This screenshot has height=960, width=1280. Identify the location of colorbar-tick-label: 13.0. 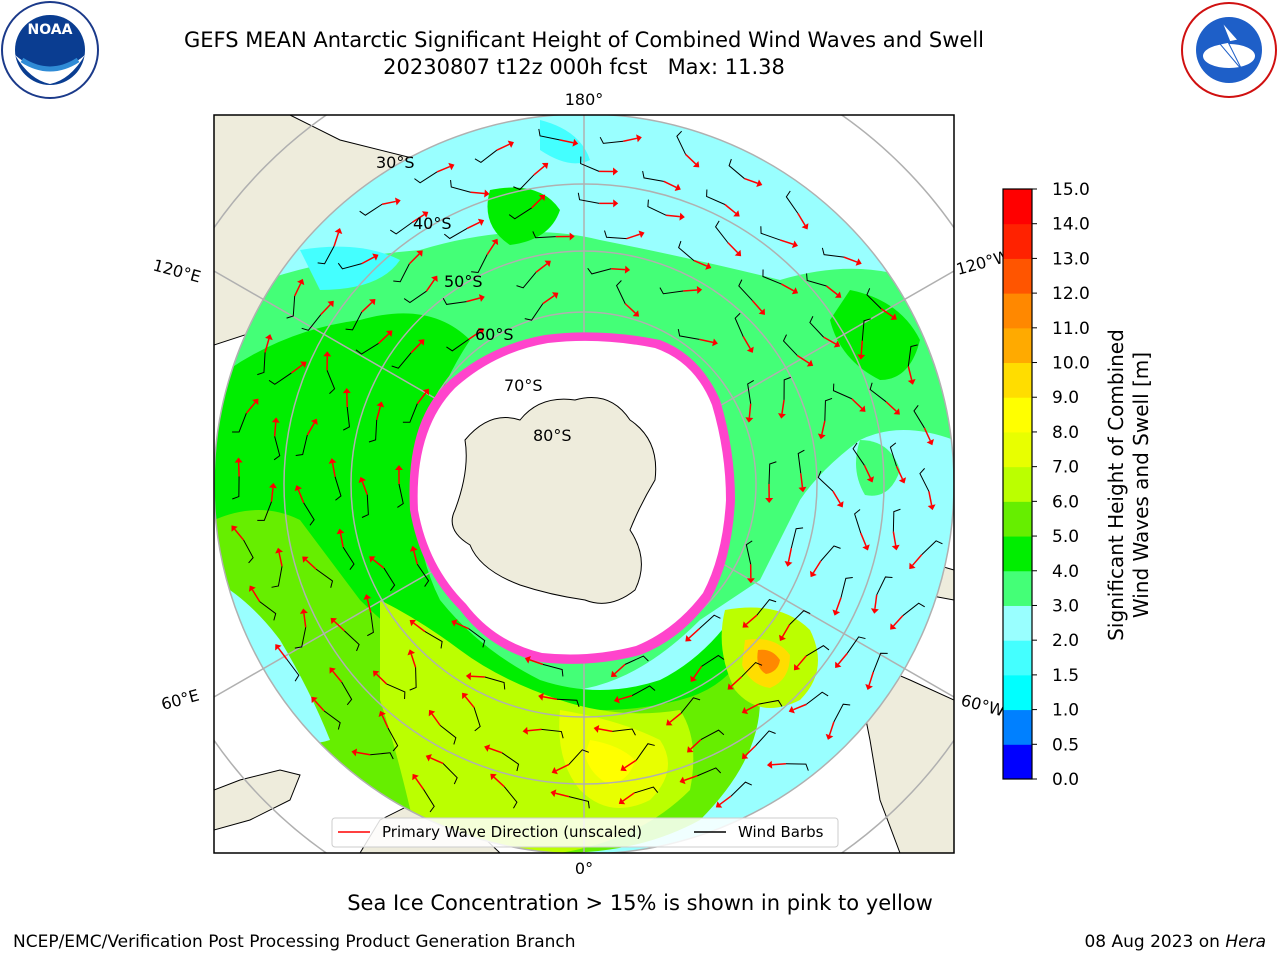
(1071, 259).